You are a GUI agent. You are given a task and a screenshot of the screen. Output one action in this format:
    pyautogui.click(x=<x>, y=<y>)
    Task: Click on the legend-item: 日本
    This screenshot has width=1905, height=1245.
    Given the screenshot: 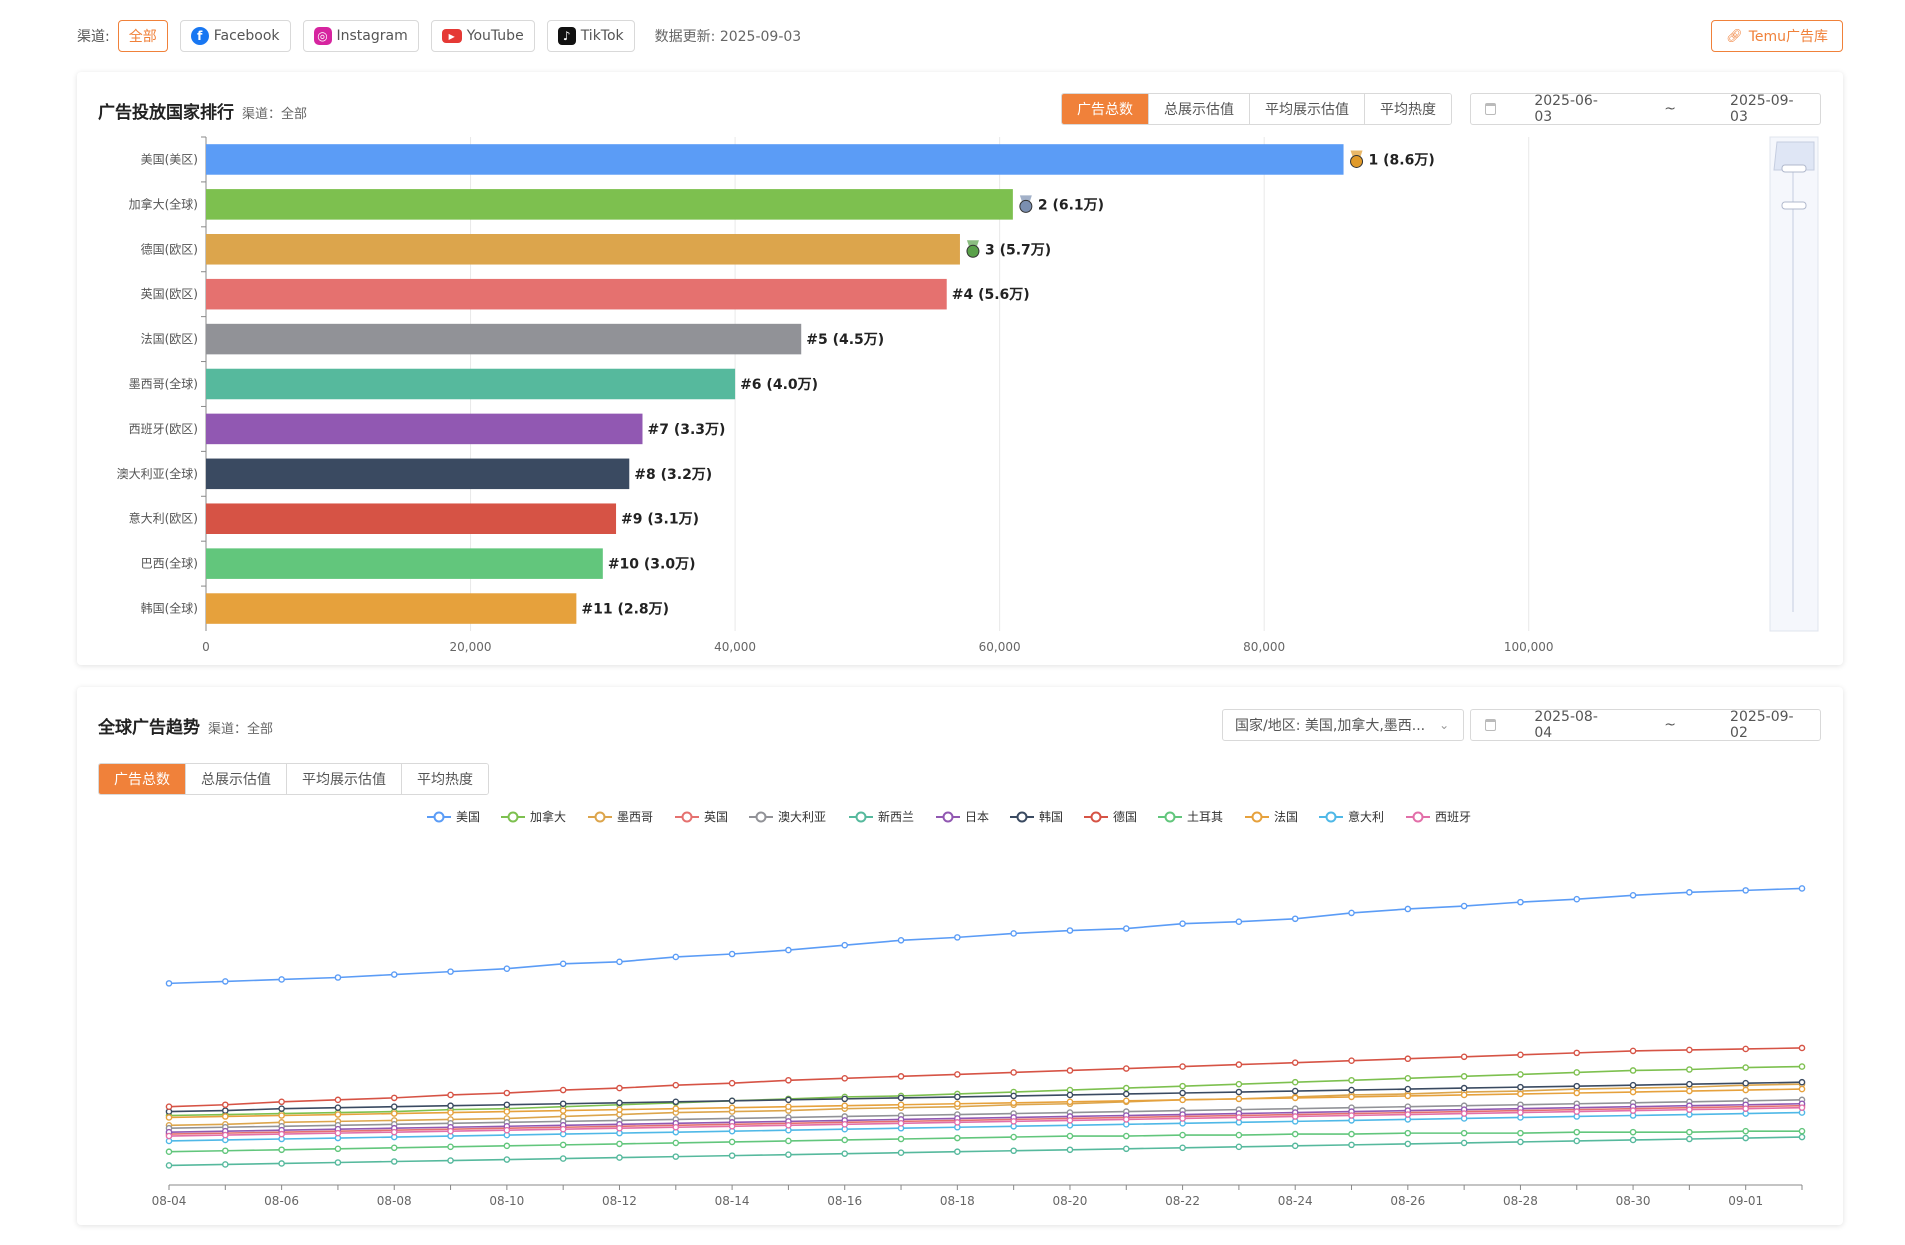 What is the action you would take?
    pyautogui.click(x=962, y=817)
    